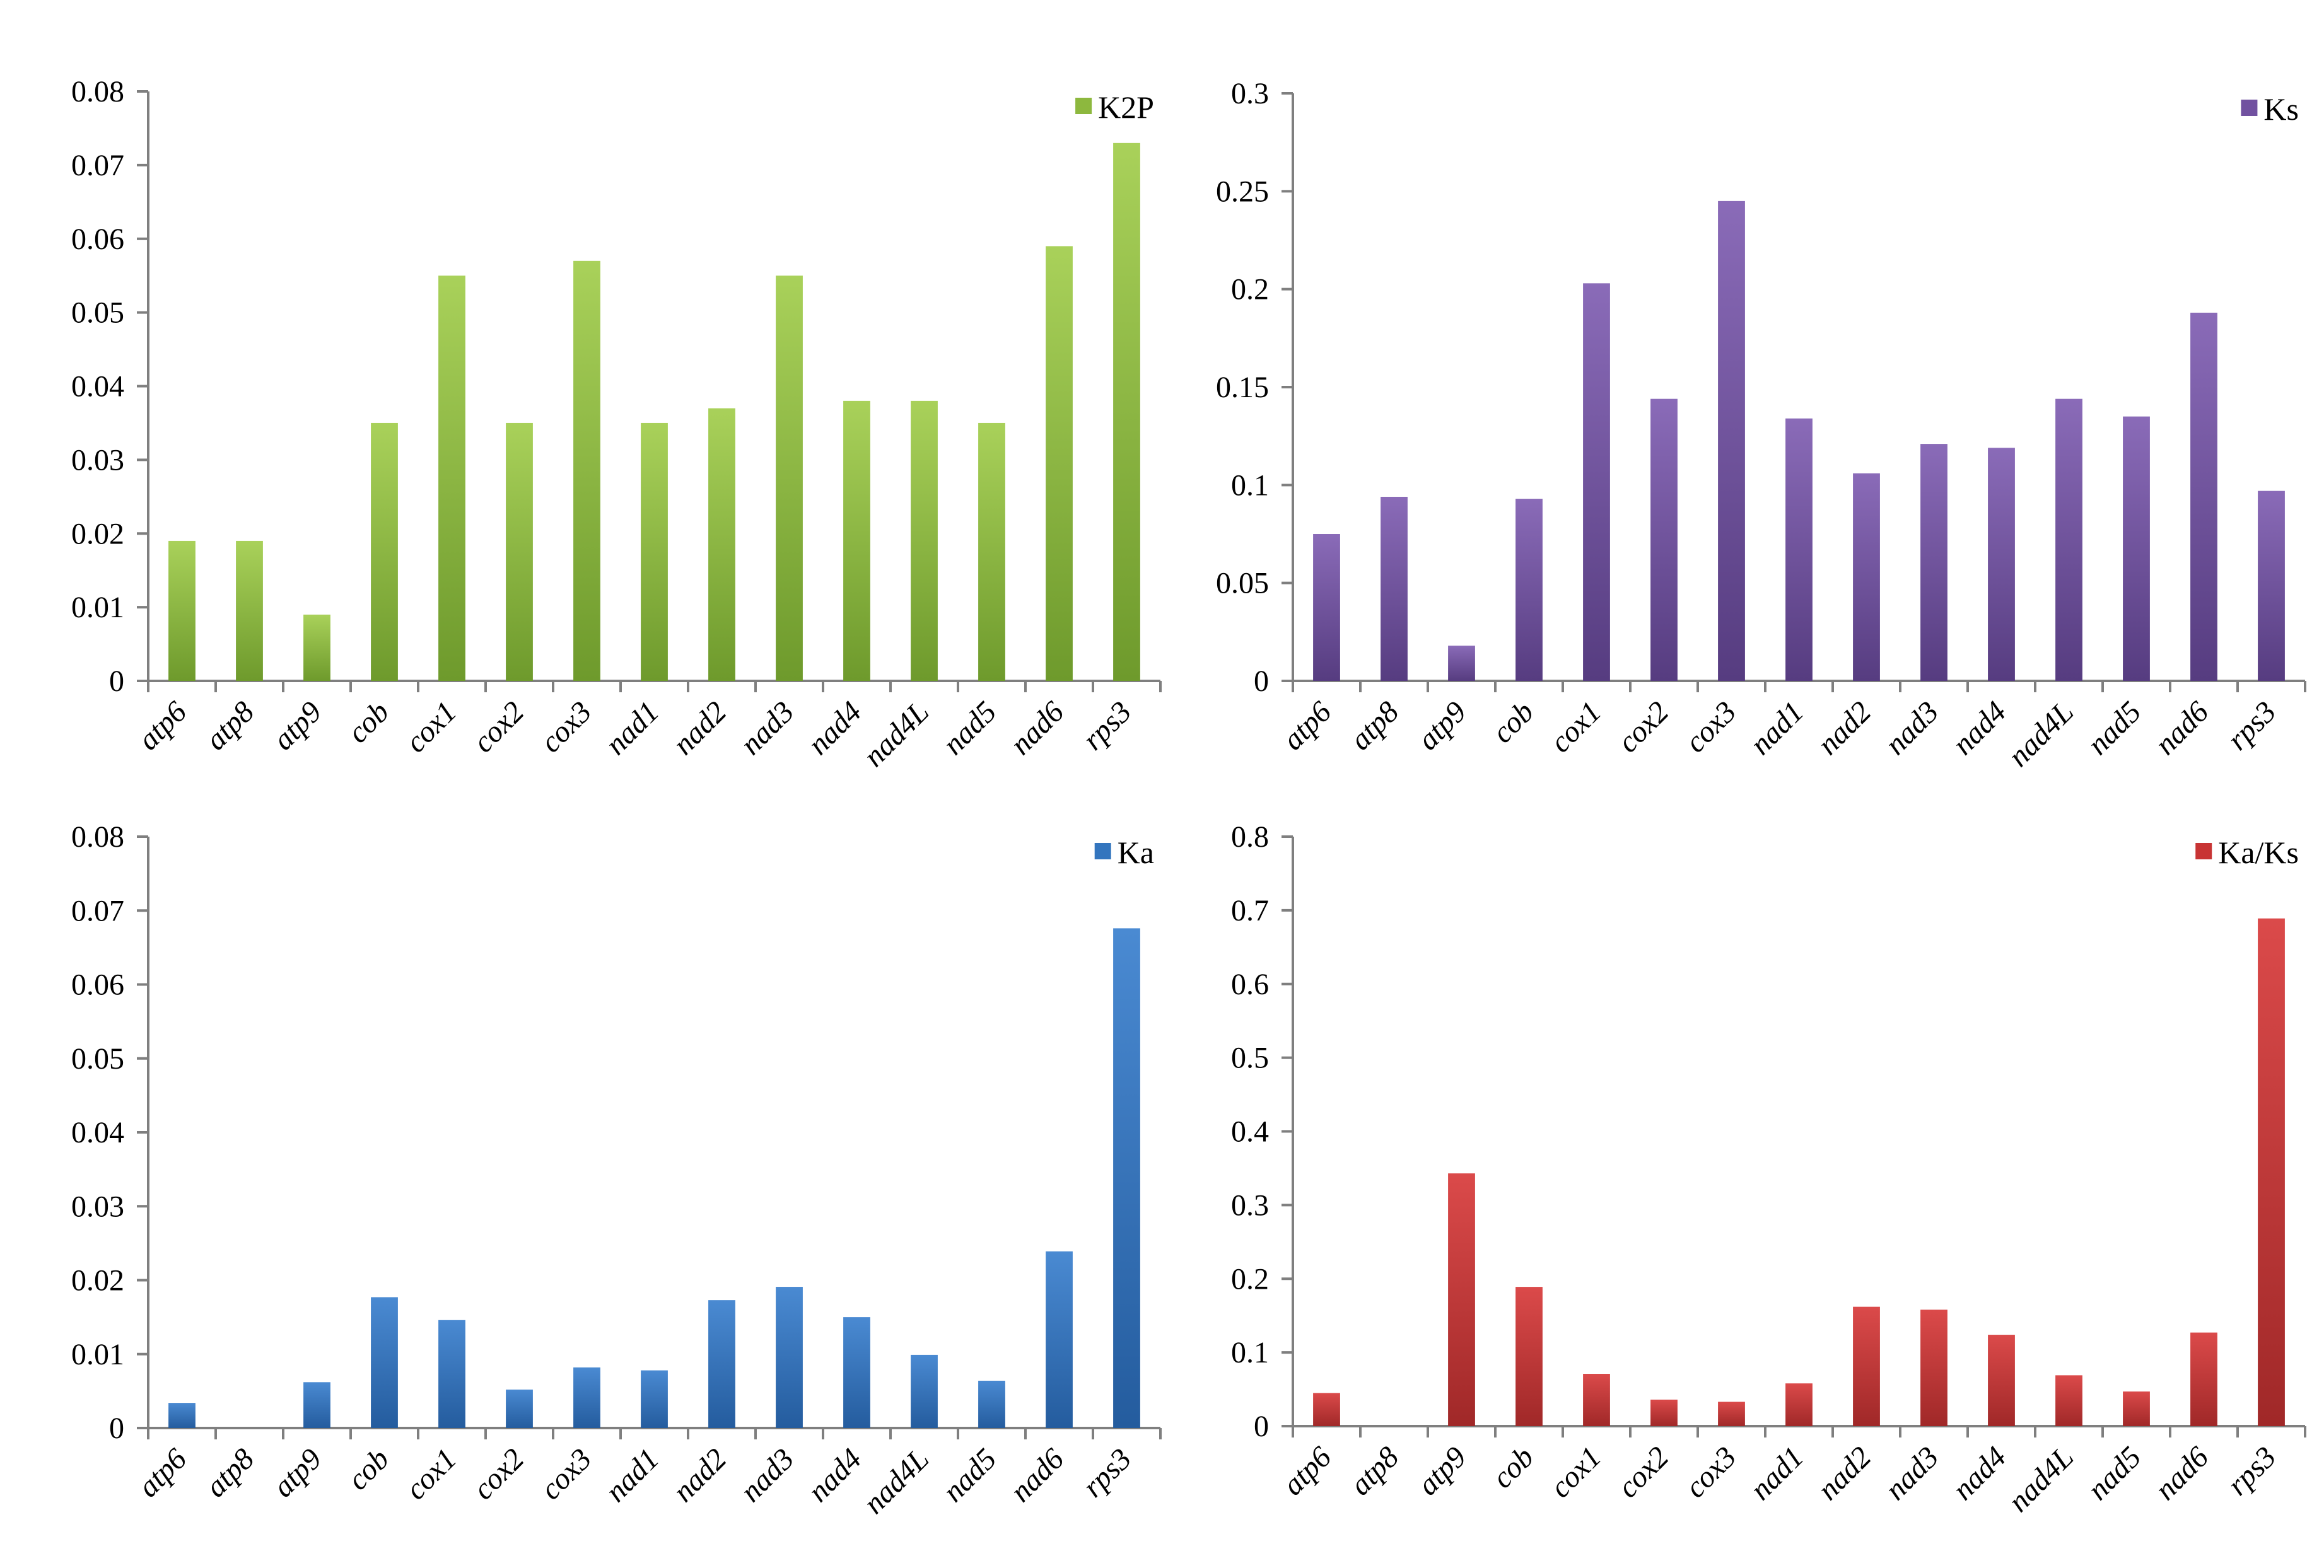 This screenshot has width=2324, height=1568. What do you see at coordinates (1529, 1357) in the screenshot?
I see `bar-cob` at bounding box center [1529, 1357].